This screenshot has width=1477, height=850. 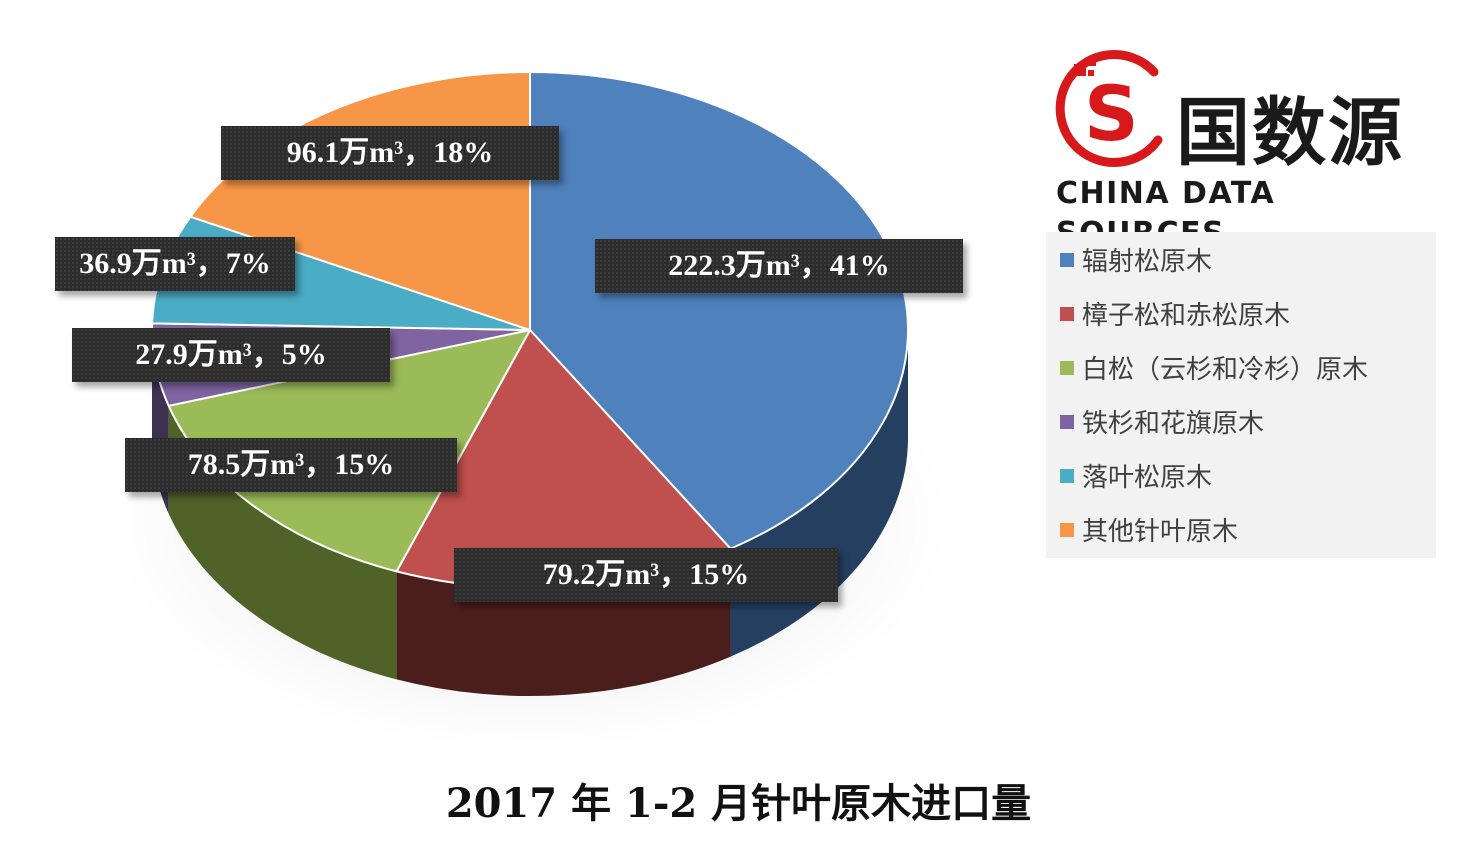 What do you see at coordinates (231, 355) in the screenshot?
I see `data-label-3: 27.9万m³，5%` at bounding box center [231, 355].